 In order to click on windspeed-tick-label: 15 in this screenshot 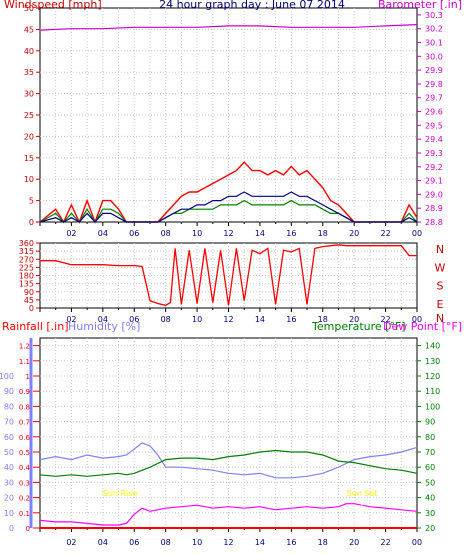, I will do `click(29, 158)`.